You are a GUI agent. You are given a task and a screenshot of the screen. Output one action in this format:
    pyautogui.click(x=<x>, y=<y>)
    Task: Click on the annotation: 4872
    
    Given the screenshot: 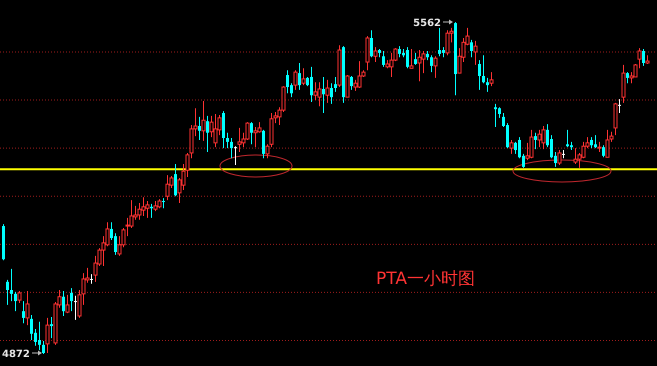 What is the action you would take?
    pyautogui.click(x=16, y=354)
    